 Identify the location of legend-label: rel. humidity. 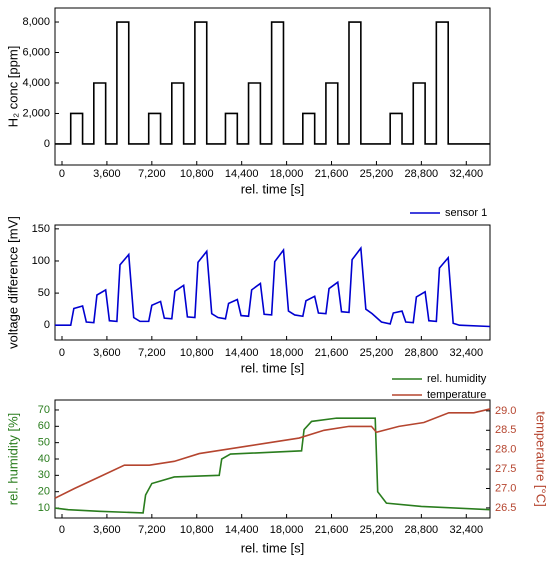
(457, 379).